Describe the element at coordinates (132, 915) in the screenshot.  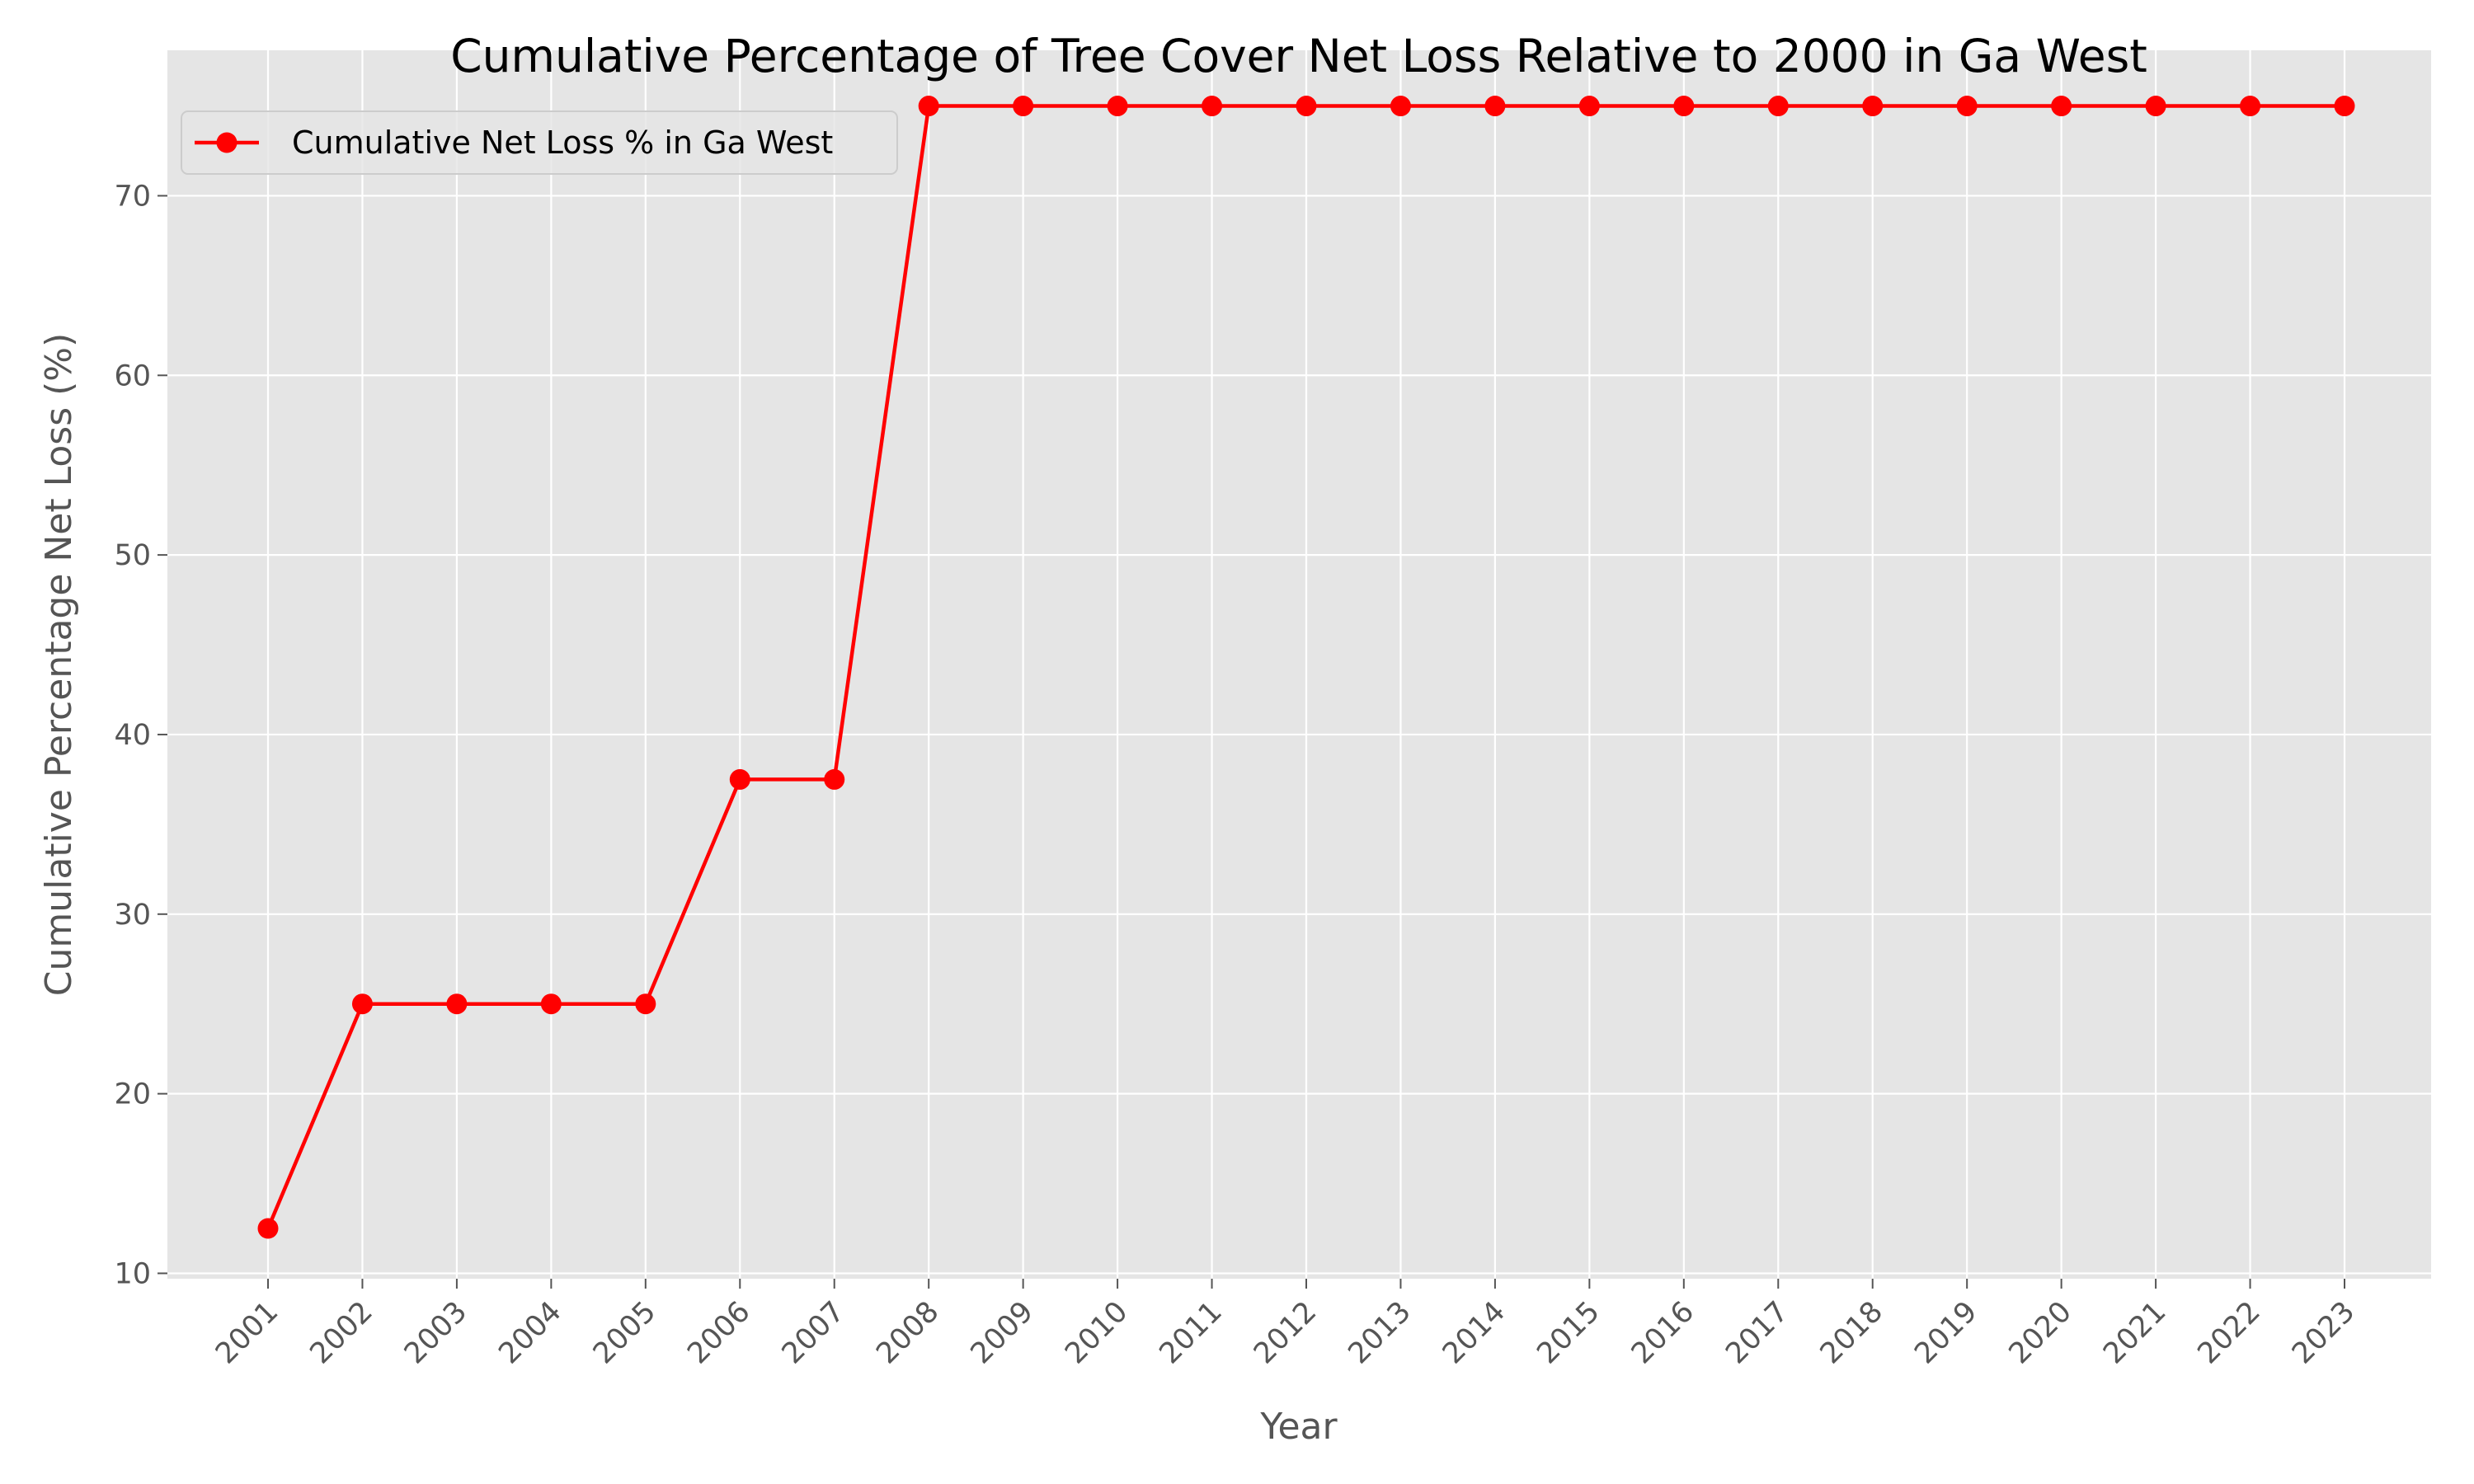
I see `y-tick-label: 30` at that location.